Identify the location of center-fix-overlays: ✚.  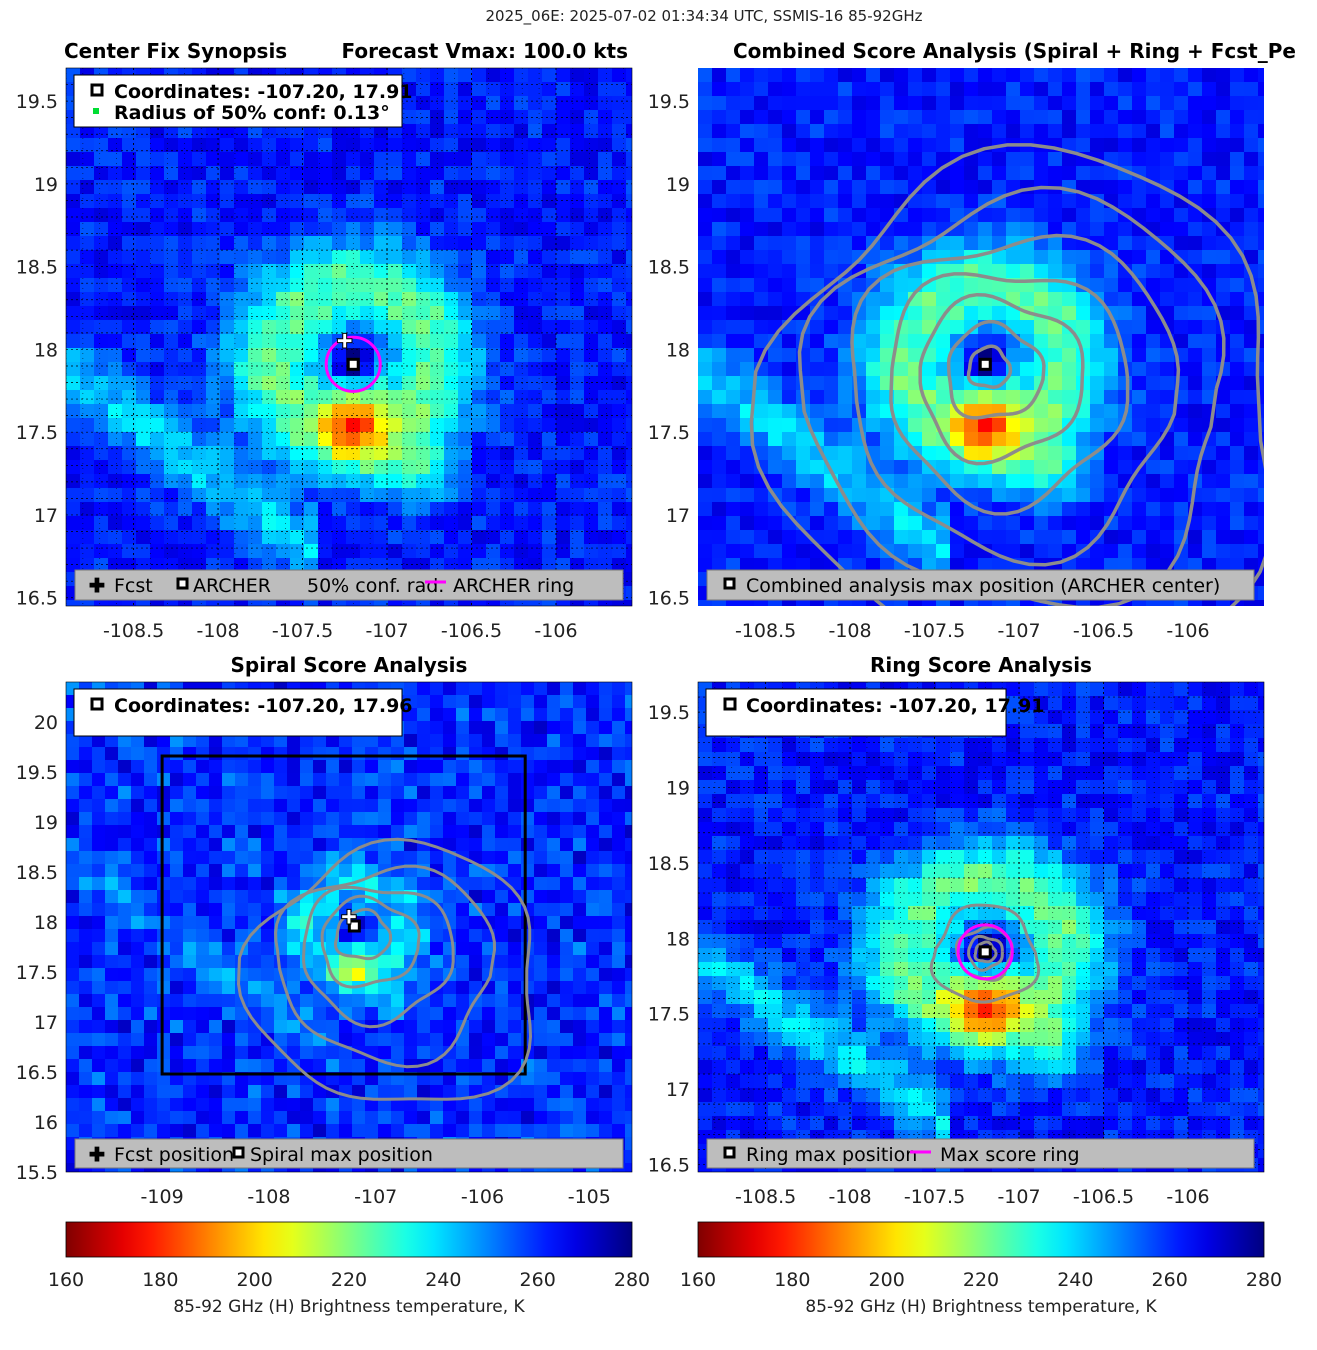
(353, 361).